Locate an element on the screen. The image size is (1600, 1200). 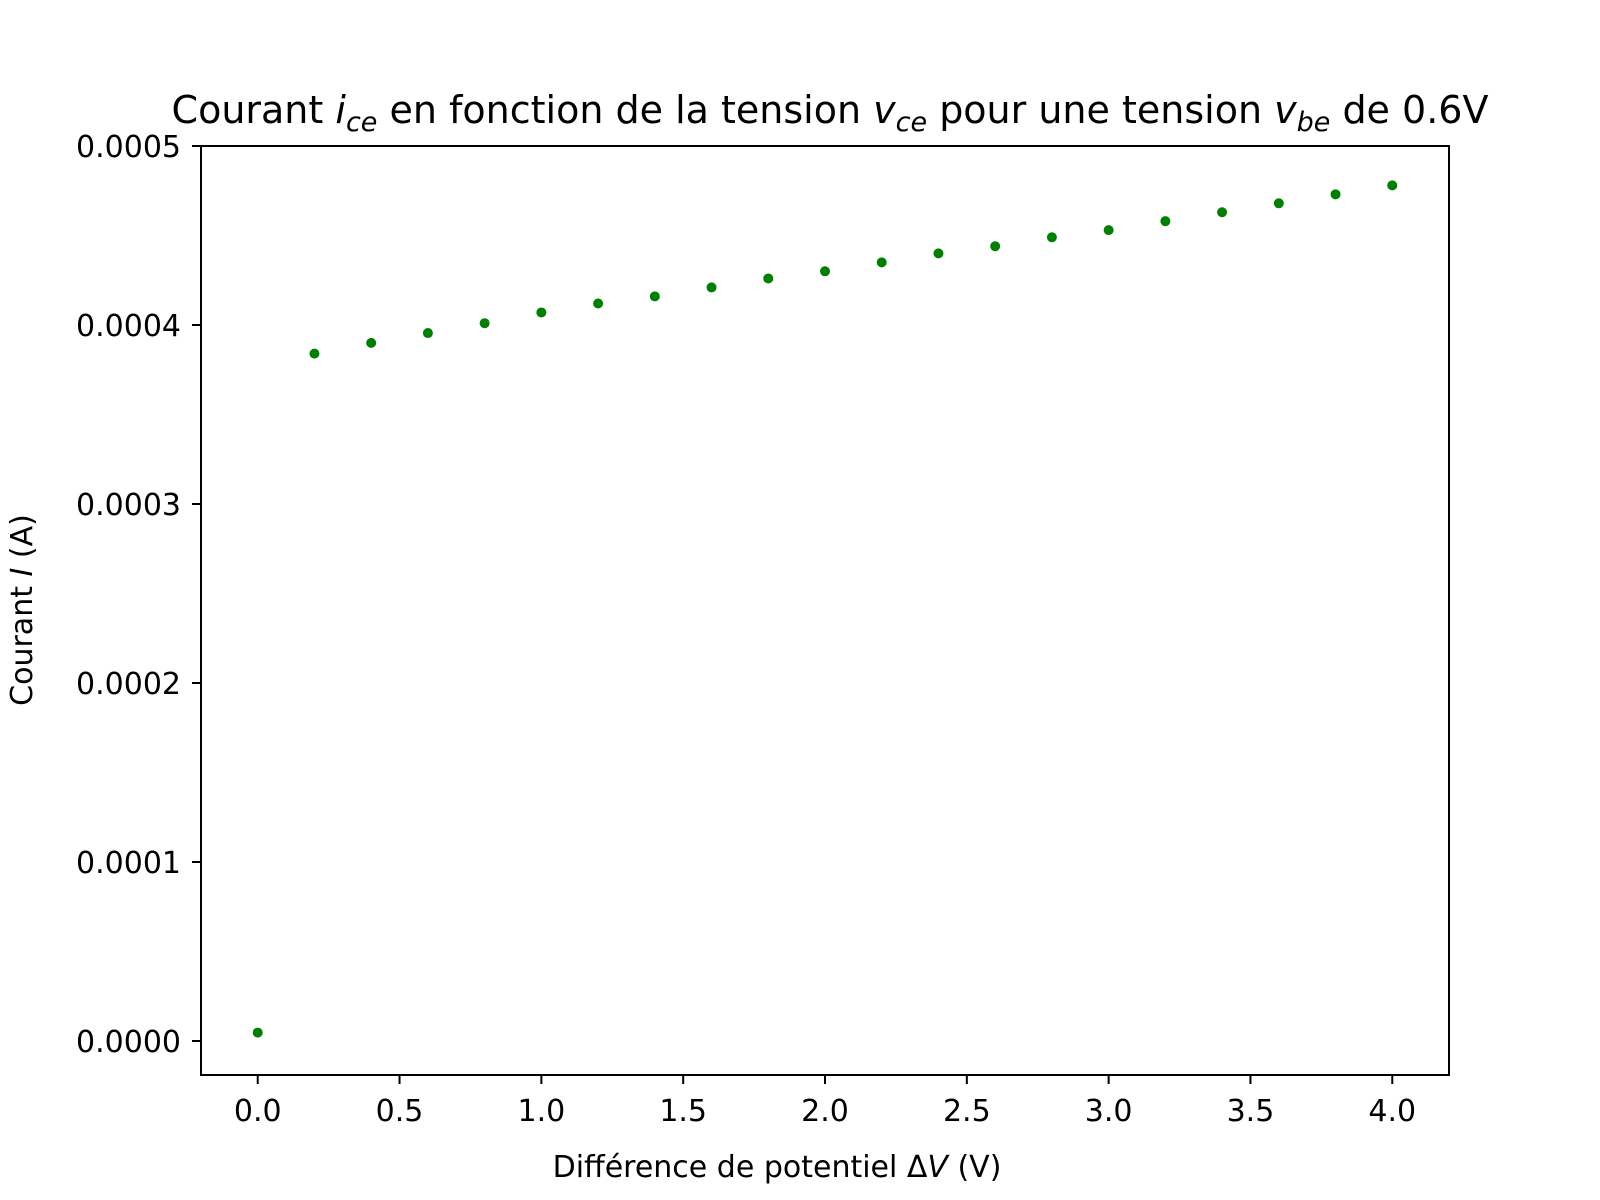
x-tick-label: 1.0 is located at coordinates (542, 1111).